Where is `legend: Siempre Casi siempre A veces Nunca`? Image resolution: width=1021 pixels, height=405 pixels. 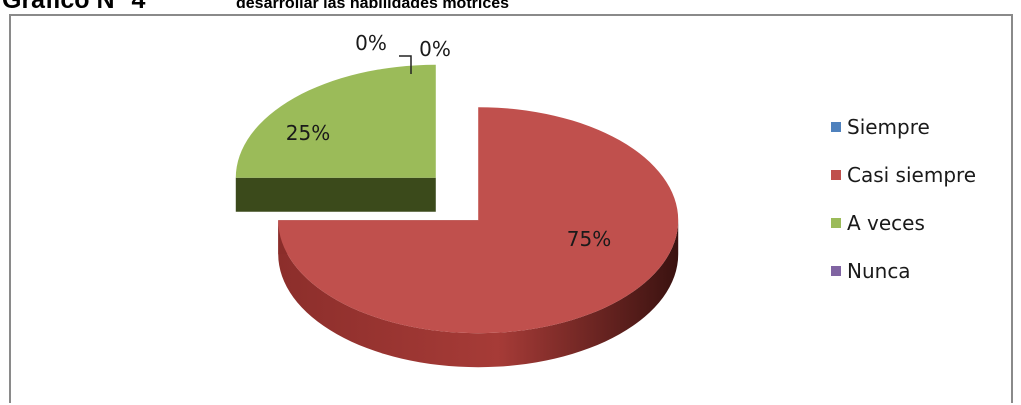
legend: Siempre Casi siempre A veces Nunca is located at coordinates (903, 199).